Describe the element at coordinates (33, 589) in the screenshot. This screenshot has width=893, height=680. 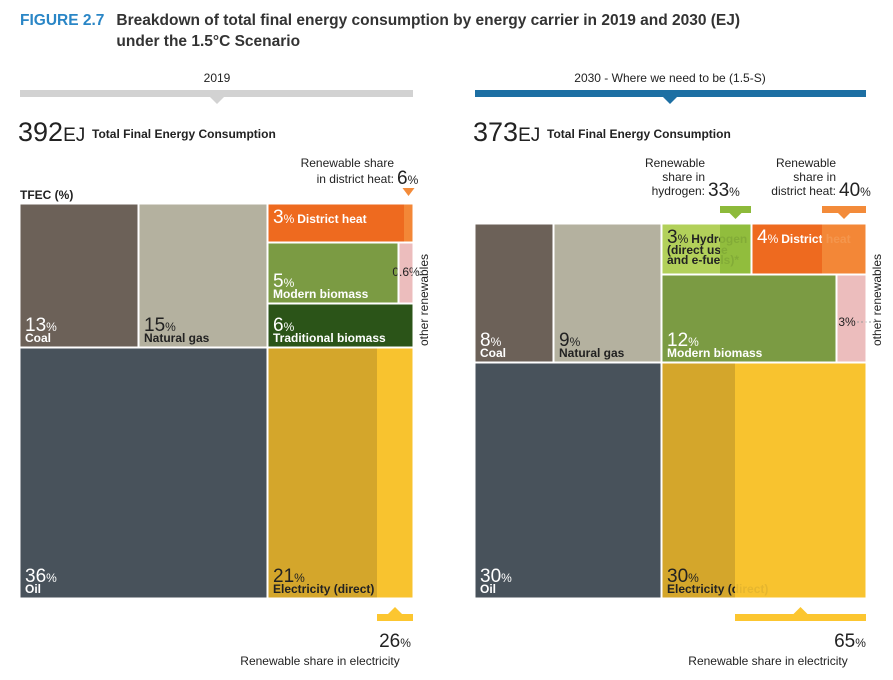
I see `tile-label: Oil` at that location.